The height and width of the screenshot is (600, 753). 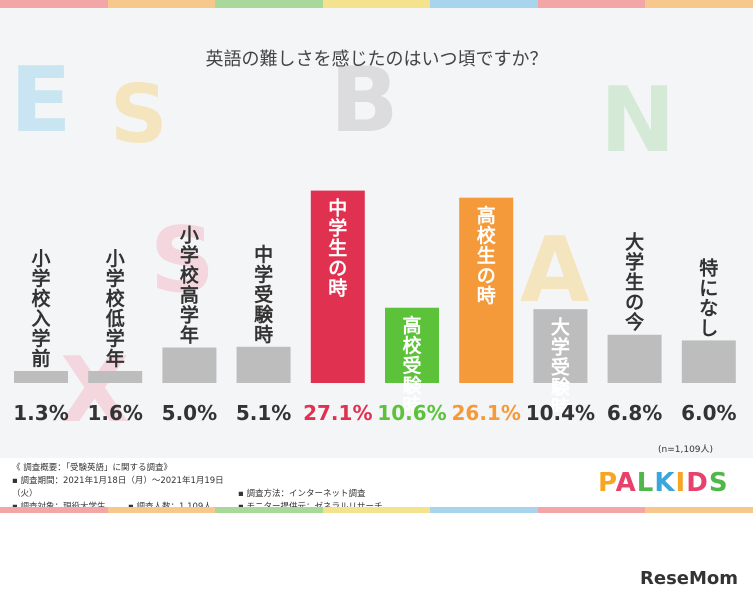 I want to click on logo-letter: L, so click(x=645, y=483).